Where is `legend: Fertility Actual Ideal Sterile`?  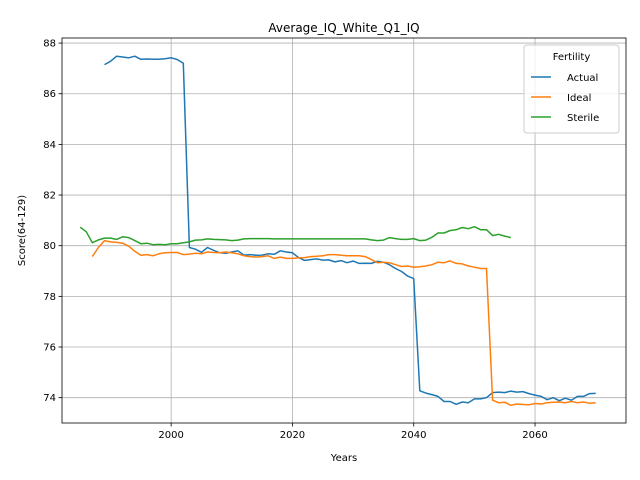
legend: Fertility Actual Ideal Sterile is located at coordinates (571, 89).